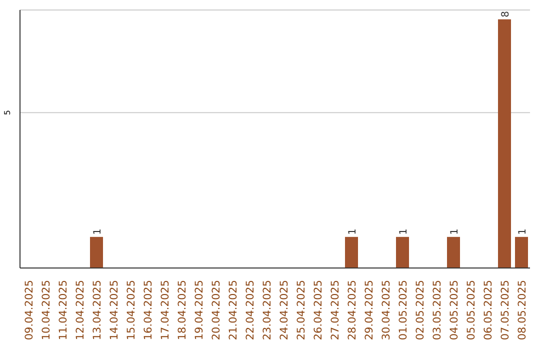 The width and height of the screenshot is (540, 340). Describe the element at coordinates (166, 310) in the screenshot. I see `x-tick-label: 17.04.2025` at that location.